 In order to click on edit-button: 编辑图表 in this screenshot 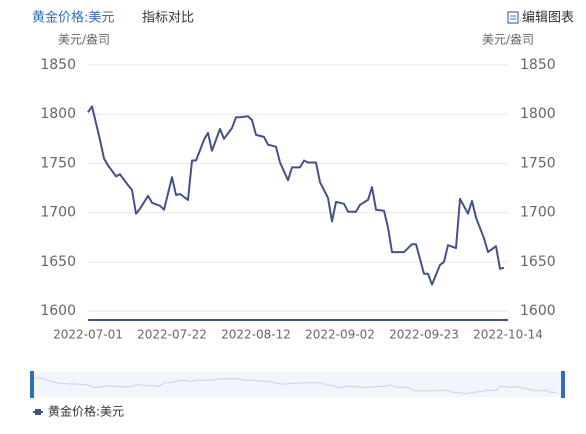, I will do `click(548, 18)`.